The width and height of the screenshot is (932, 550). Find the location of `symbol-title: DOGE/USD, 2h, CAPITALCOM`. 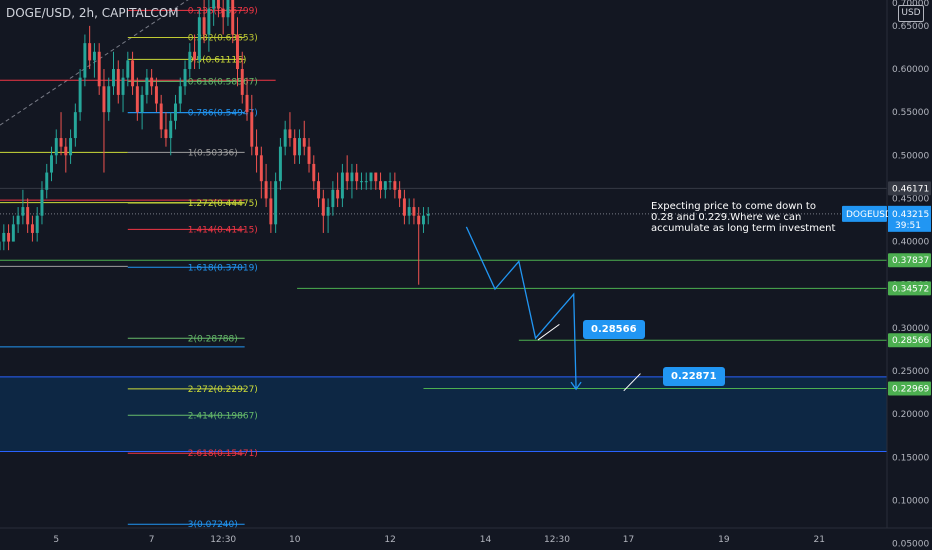

symbol-title: DOGE/USD, 2h, CAPITALCOM is located at coordinates (92, 13).